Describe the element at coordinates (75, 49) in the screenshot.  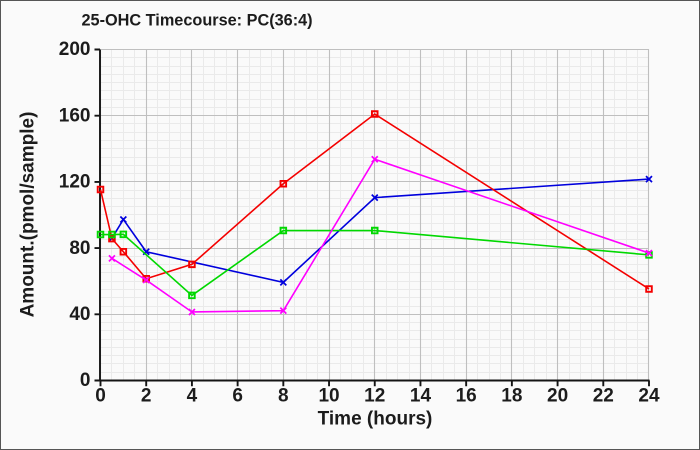
I see `svg-text: 200` at that location.